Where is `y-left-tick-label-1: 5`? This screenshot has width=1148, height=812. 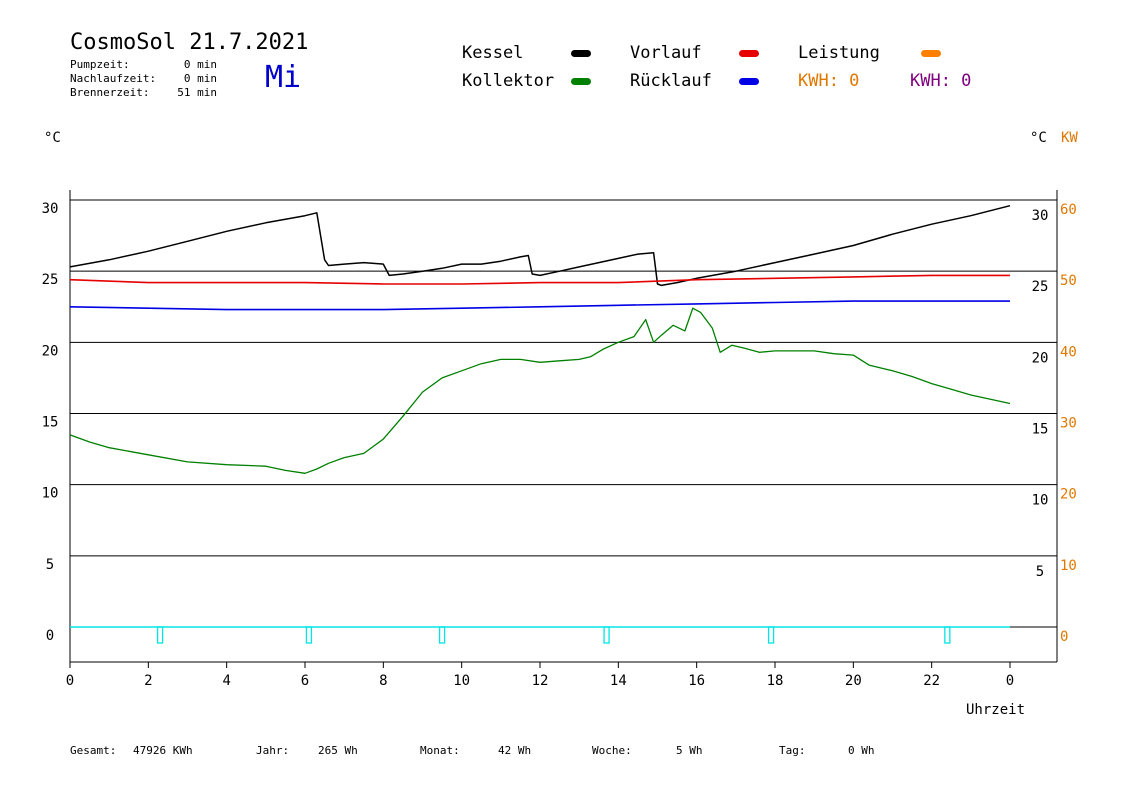 y-left-tick-label-1: 5 is located at coordinates (50, 565).